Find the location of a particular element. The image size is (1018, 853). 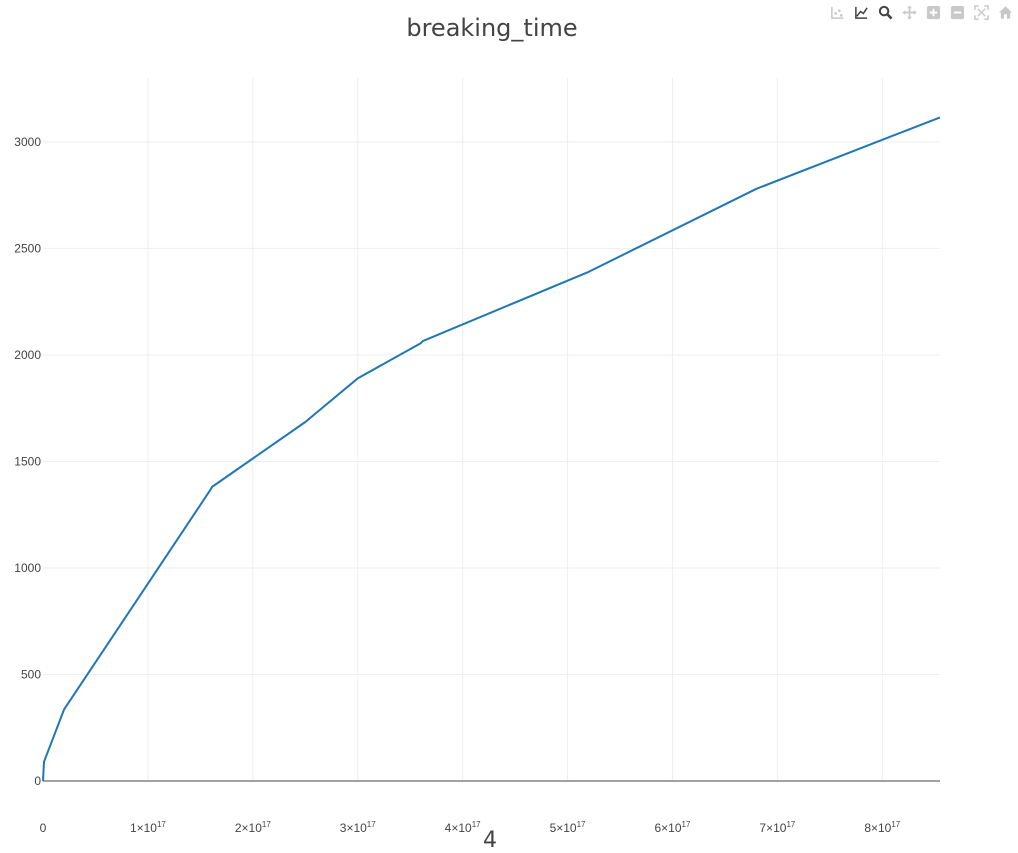

compare-data-icon is located at coordinates (836, 12).